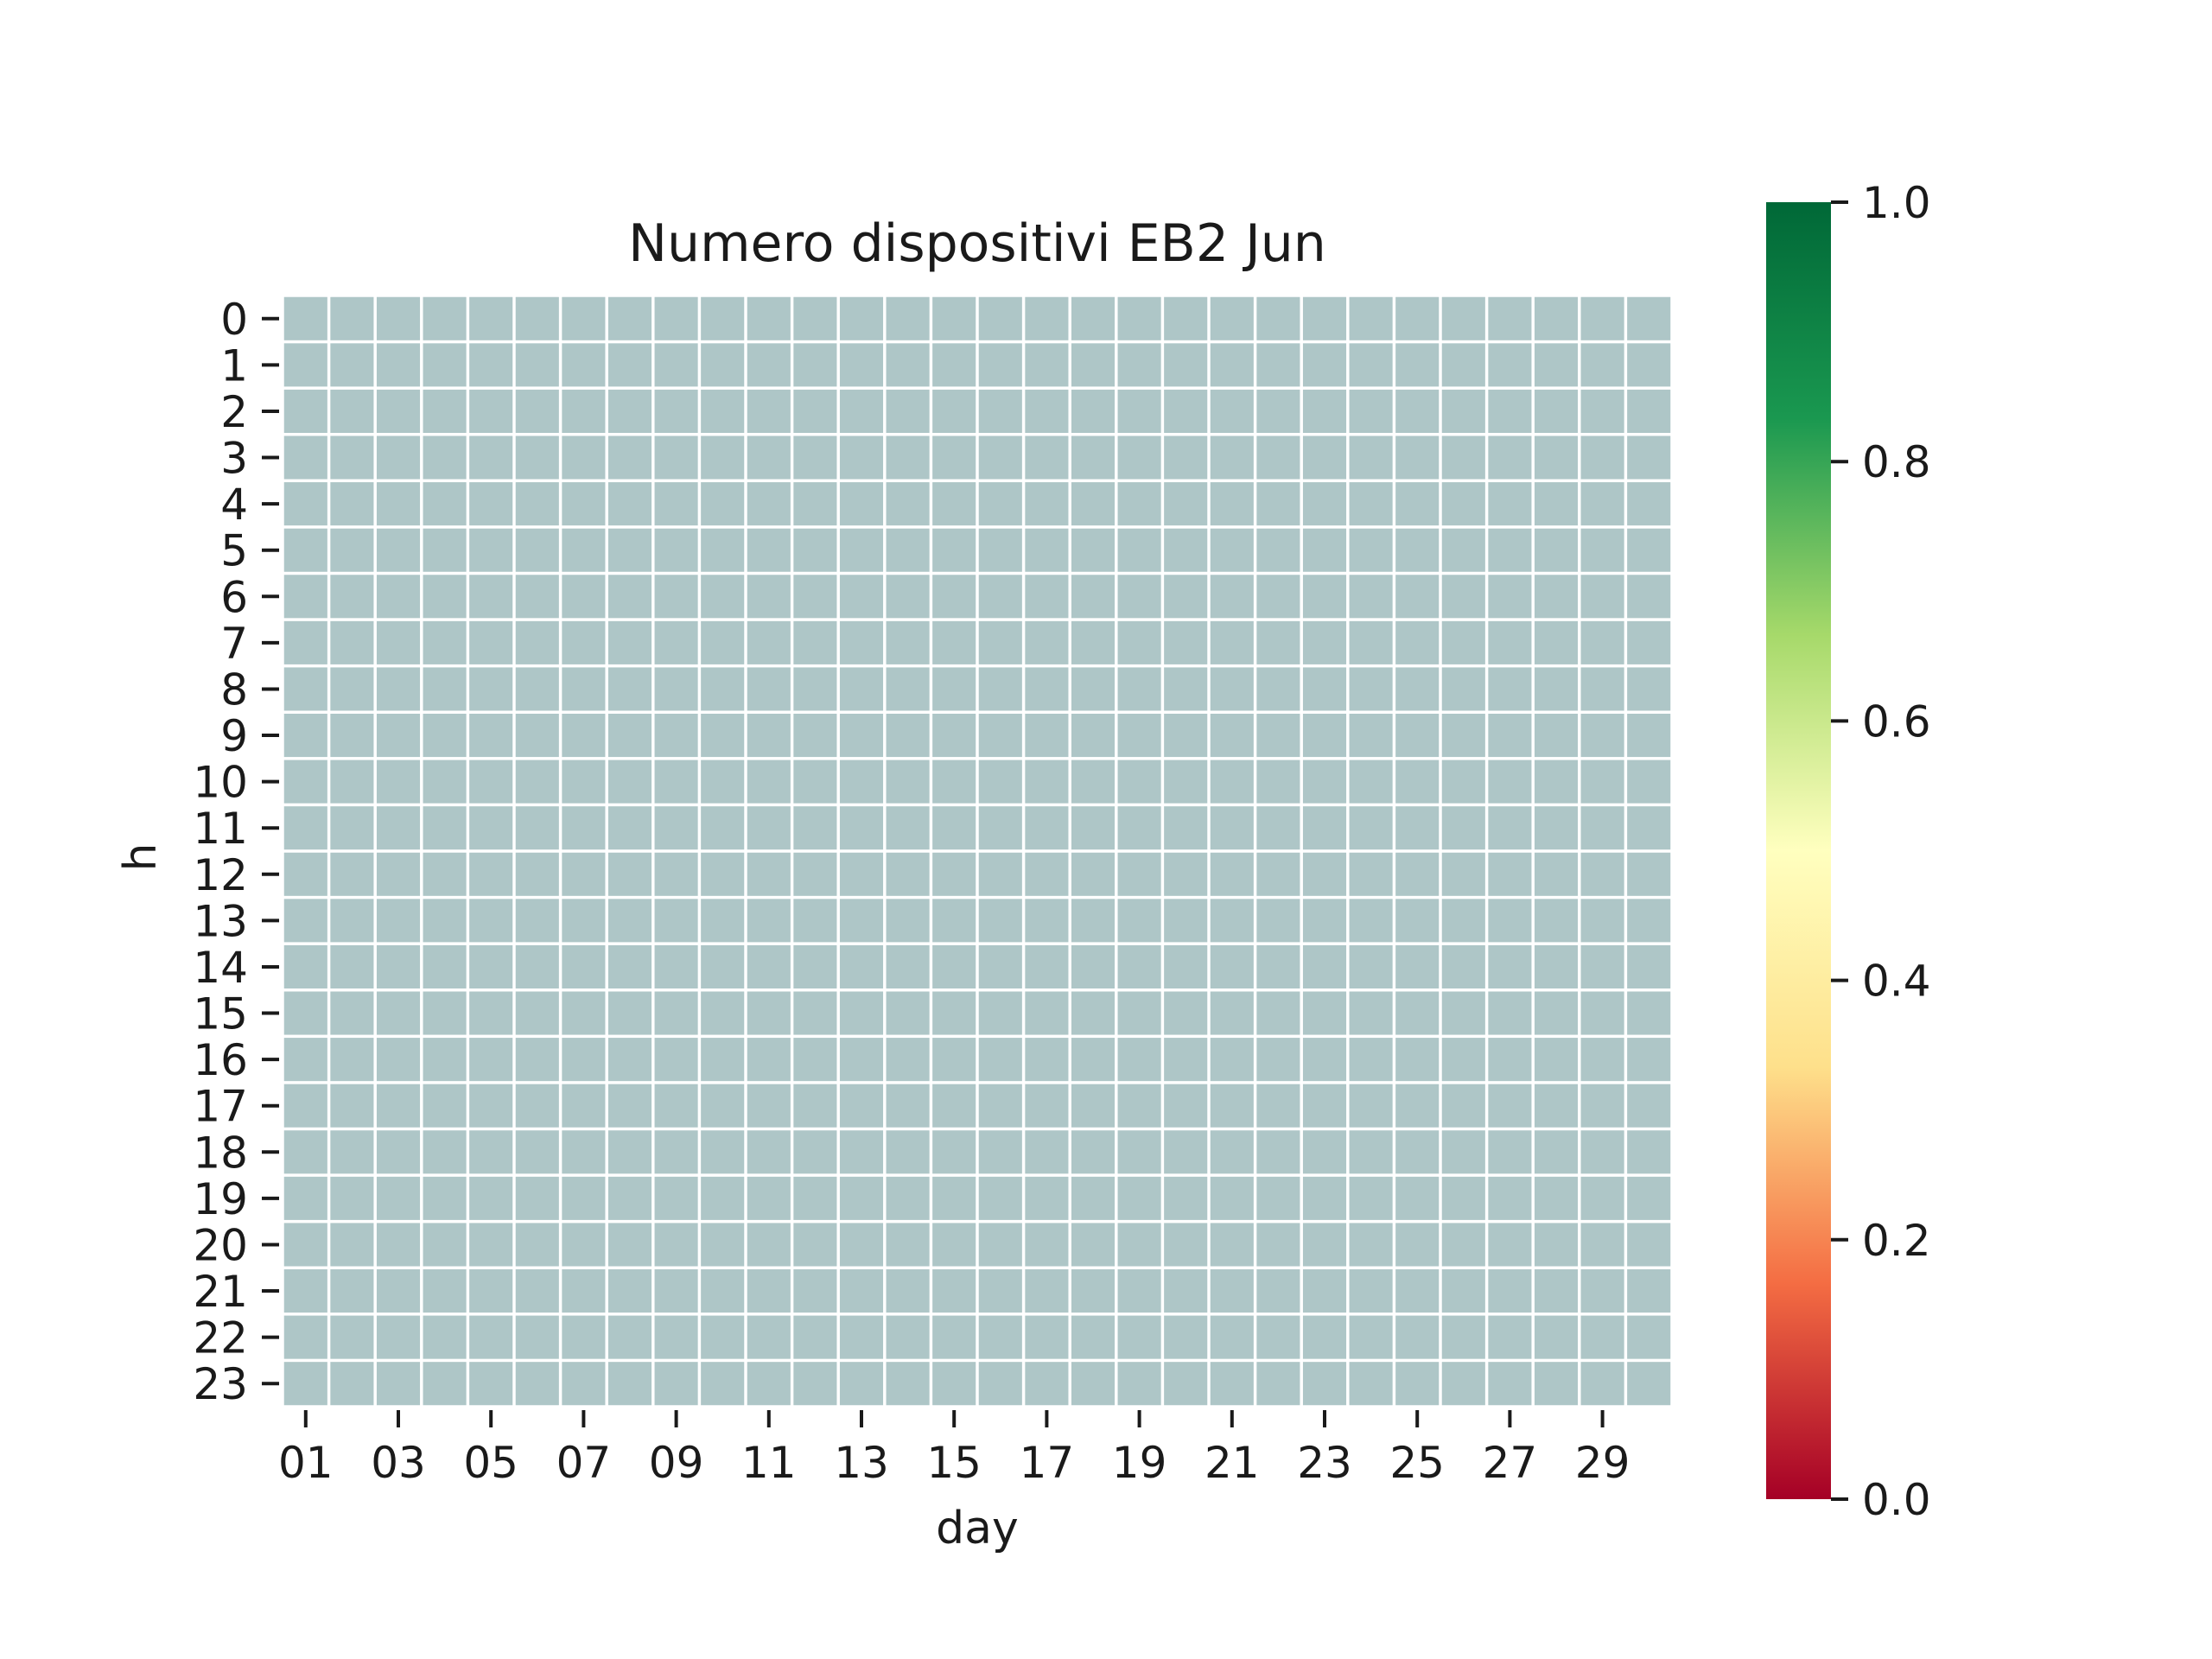  I want to click on colorbar-tick-label: 0.6, so click(1897, 721).